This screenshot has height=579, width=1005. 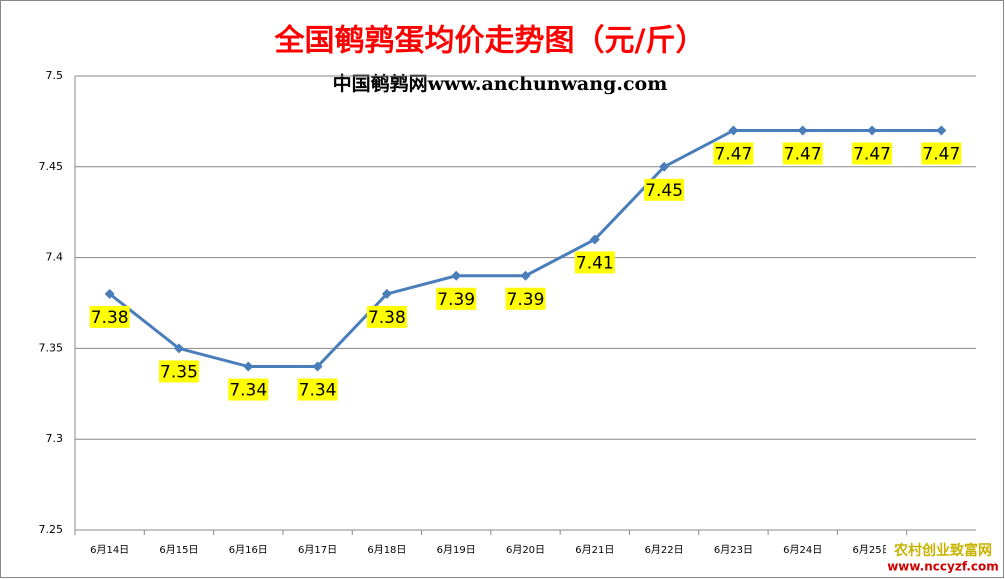 I want to click on watermark-bg, so click(x=943, y=557).